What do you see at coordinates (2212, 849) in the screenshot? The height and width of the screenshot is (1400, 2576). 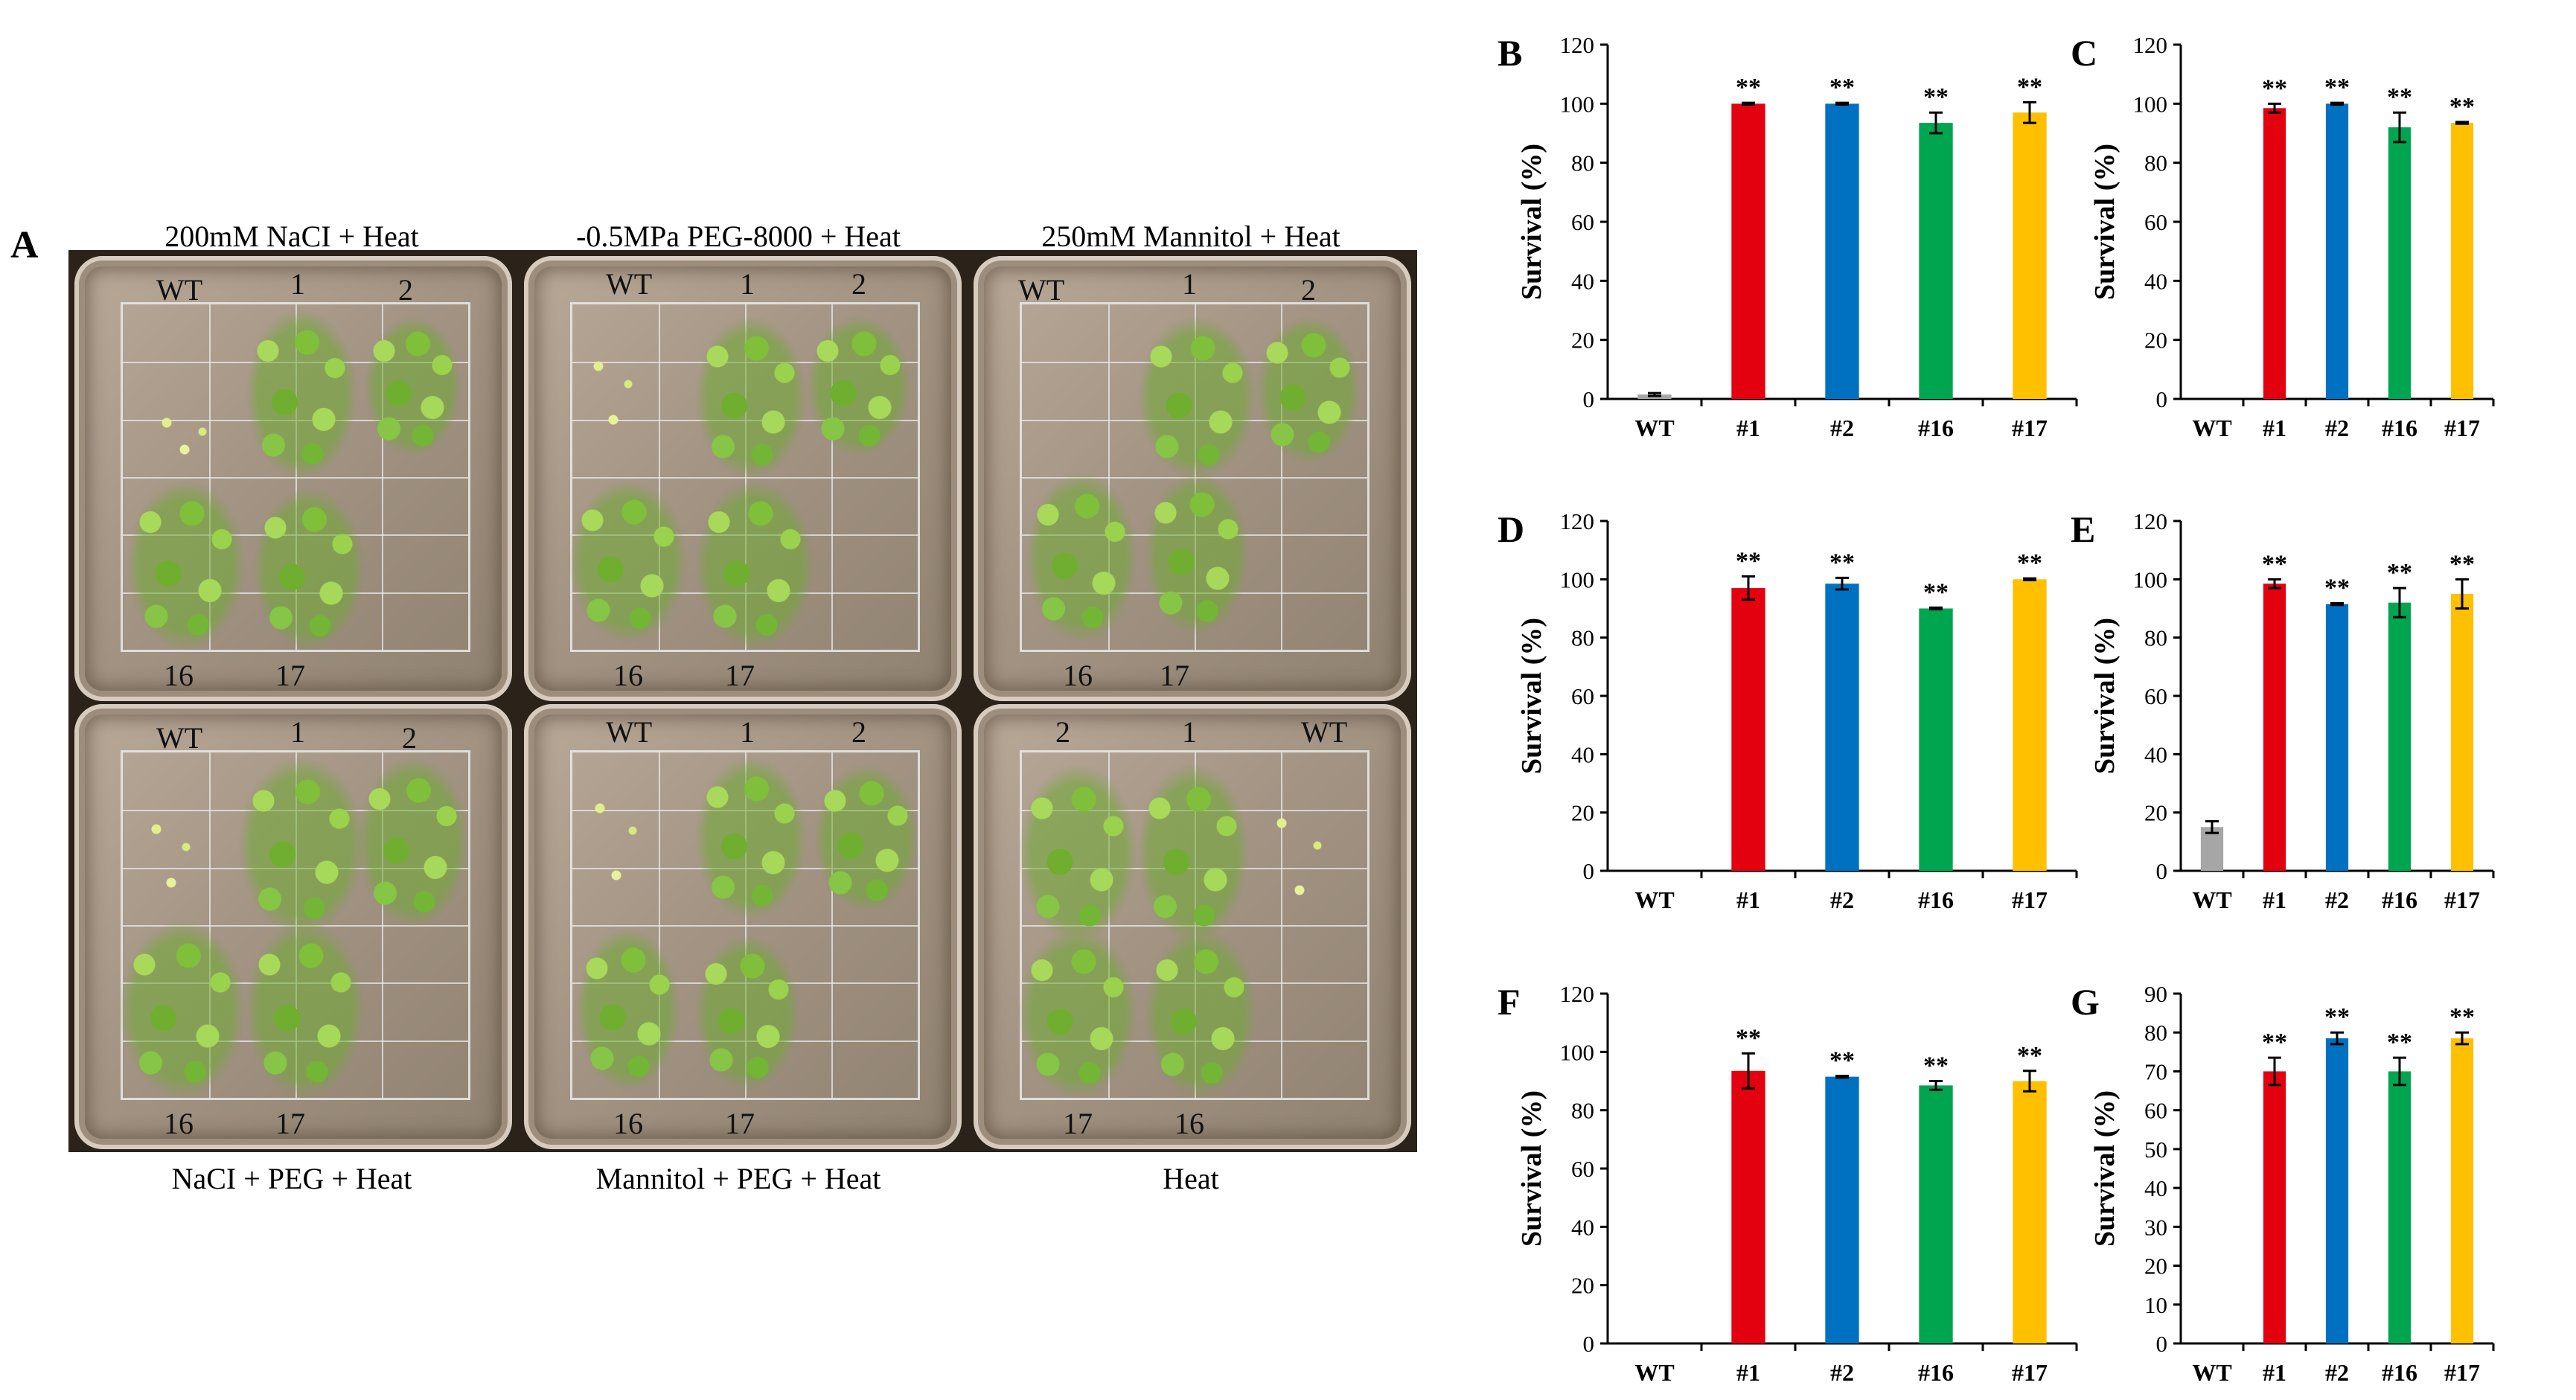 I see `bar-wt` at bounding box center [2212, 849].